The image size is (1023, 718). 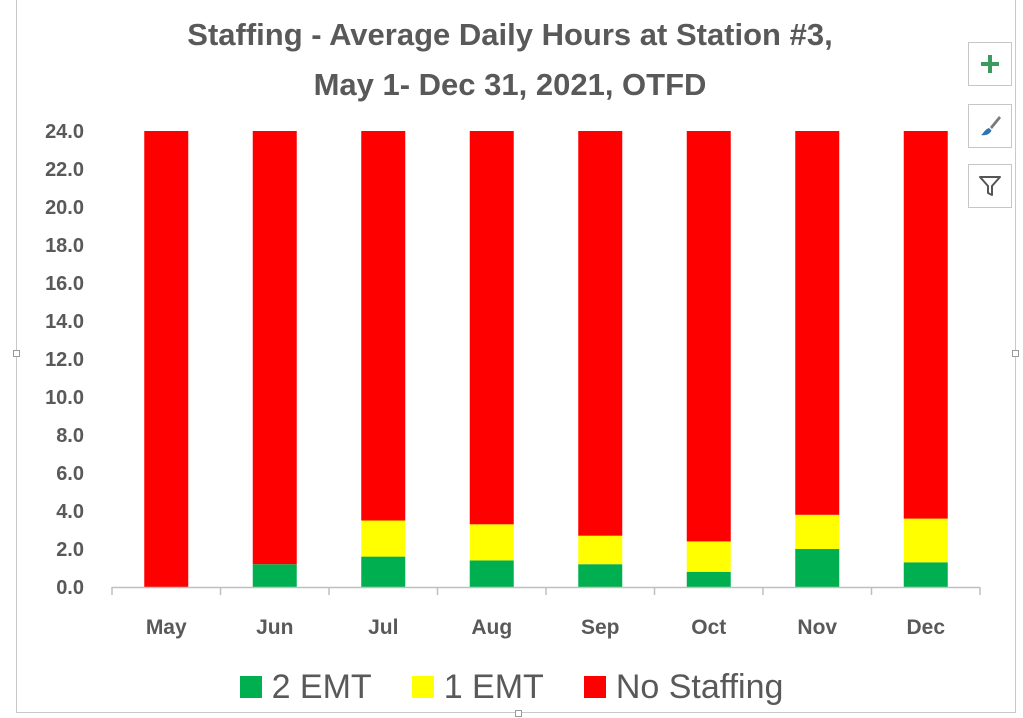 What do you see at coordinates (594, 687) in the screenshot?
I see `legend-swatch-no-staffing` at bounding box center [594, 687].